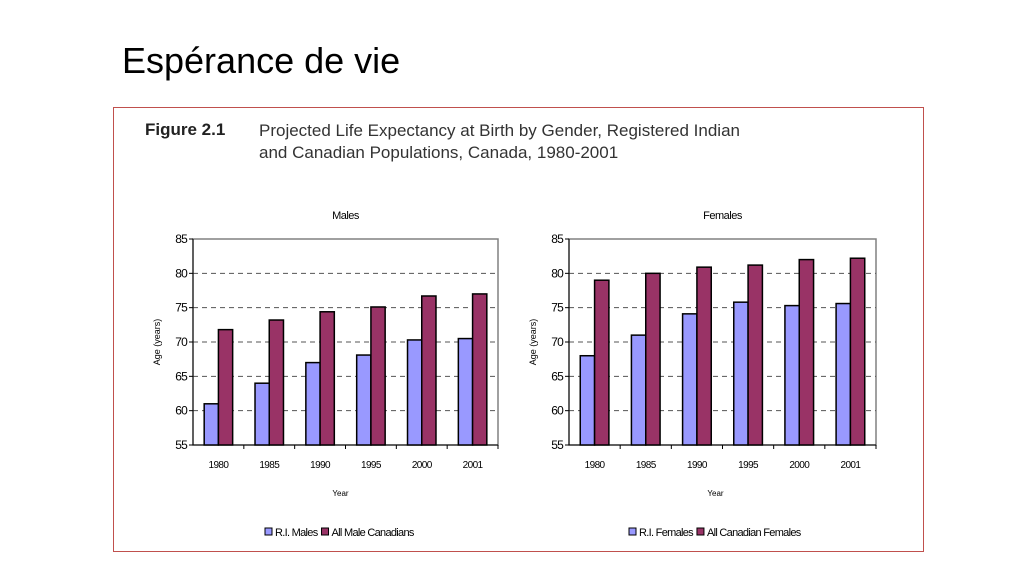 Image resolution: width=1024 pixels, height=576 pixels. I want to click on chart-title: Females, so click(723, 216).